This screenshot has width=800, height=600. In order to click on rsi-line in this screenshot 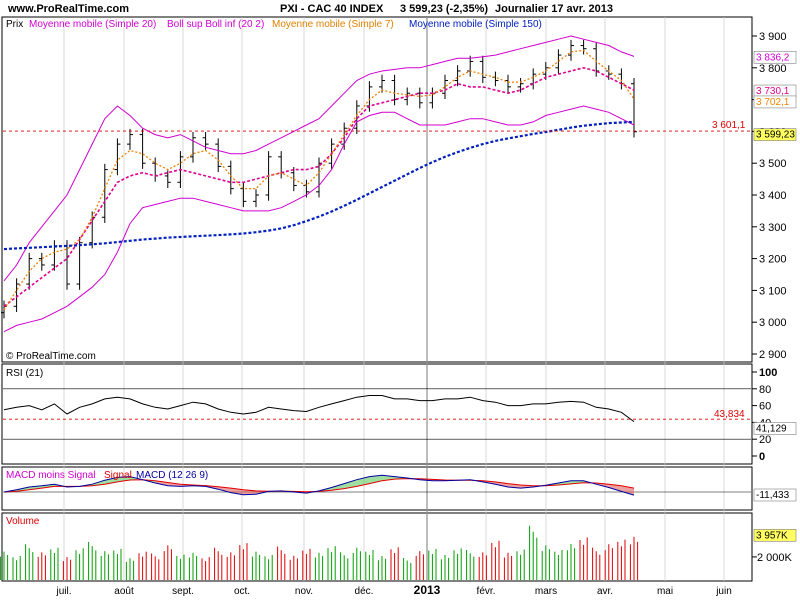, I will do `click(319, 409)`.